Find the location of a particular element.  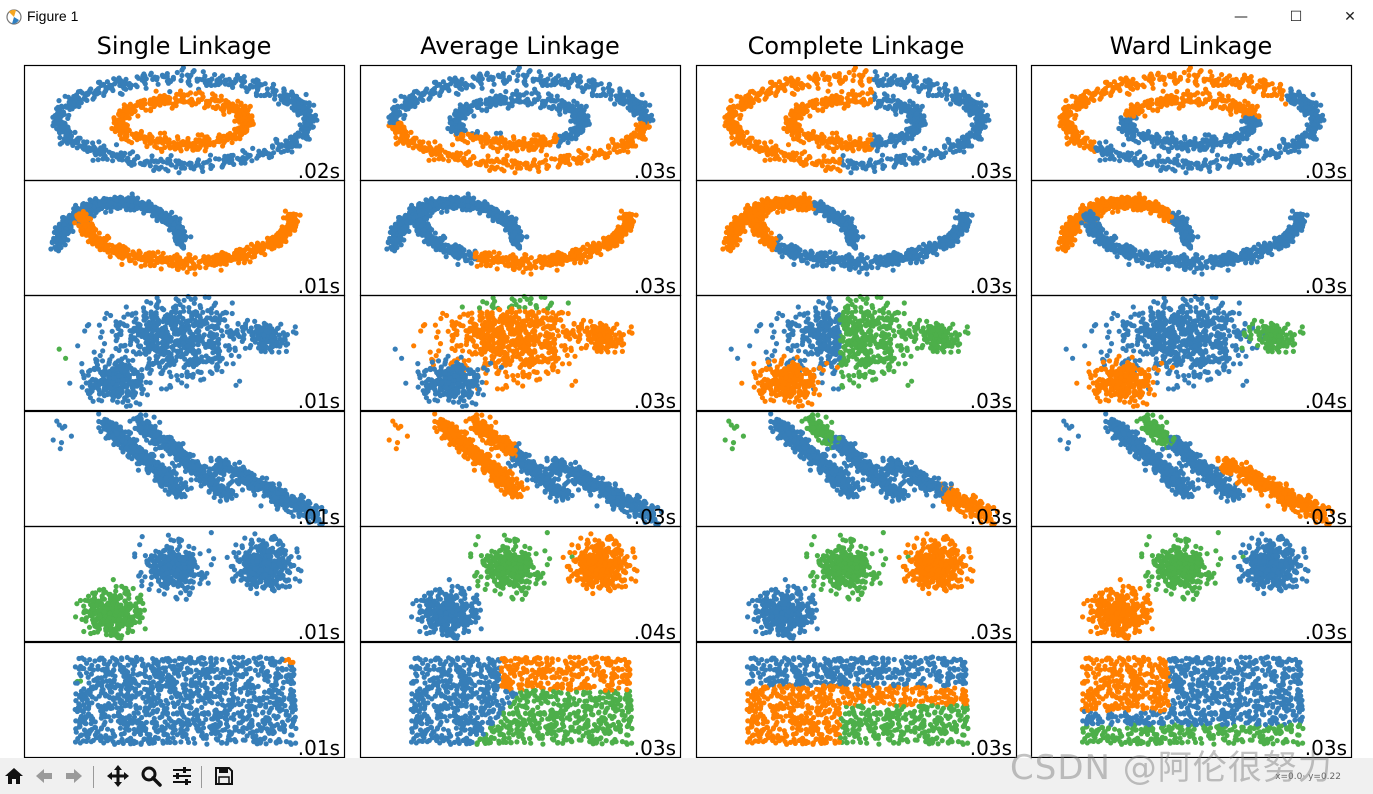

close-button: ✕ is located at coordinates (1350, 17).